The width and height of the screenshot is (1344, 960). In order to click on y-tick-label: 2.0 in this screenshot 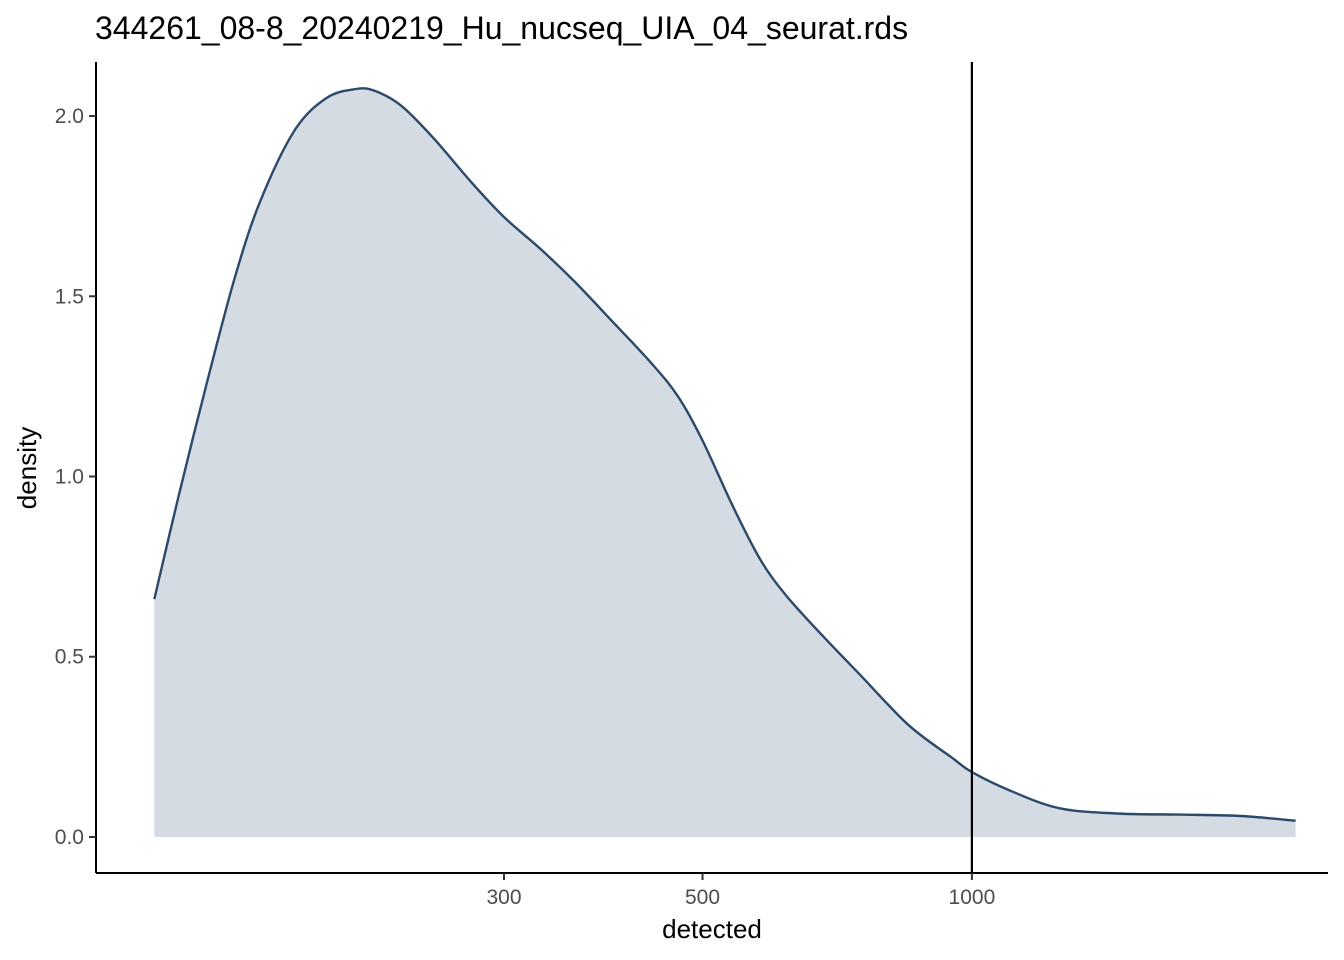, I will do `click(69, 116)`.